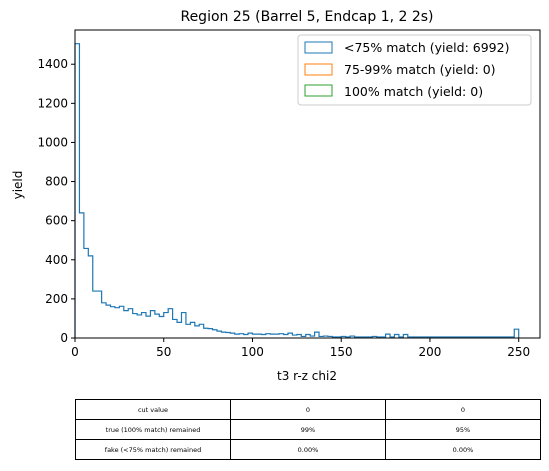 The image size is (549, 471). What do you see at coordinates (56, 182) in the screenshot?
I see `y-tick-label: 800` at bounding box center [56, 182].